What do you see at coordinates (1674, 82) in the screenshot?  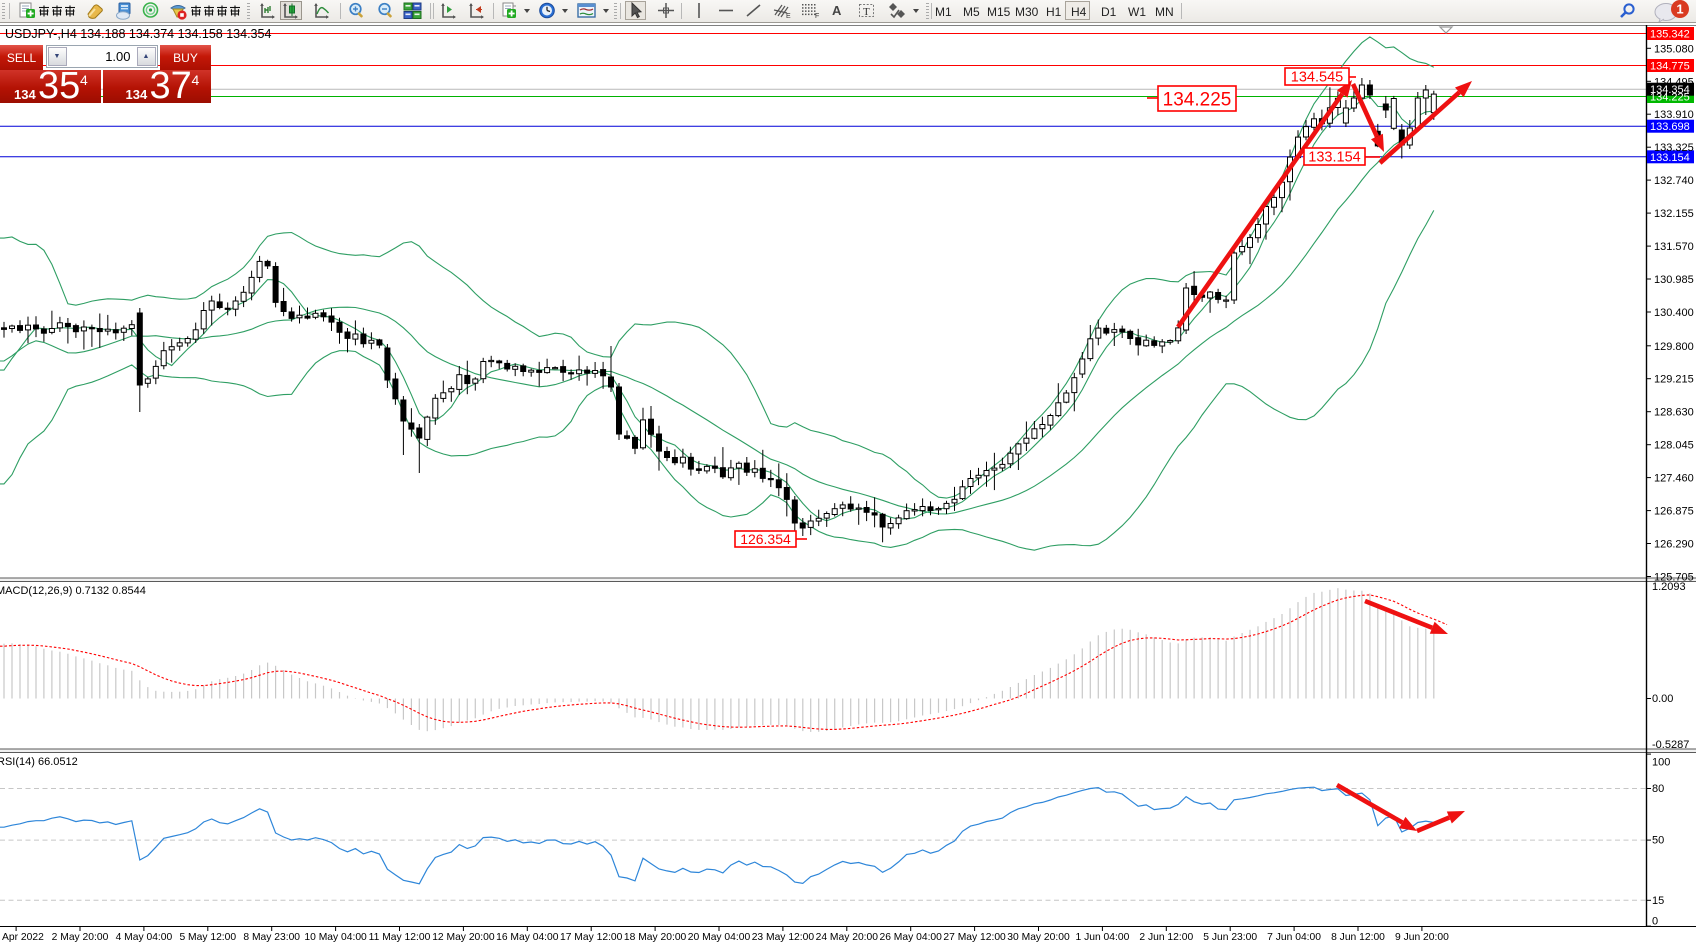 I see `svg-text: 134.495` at bounding box center [1674, 82].